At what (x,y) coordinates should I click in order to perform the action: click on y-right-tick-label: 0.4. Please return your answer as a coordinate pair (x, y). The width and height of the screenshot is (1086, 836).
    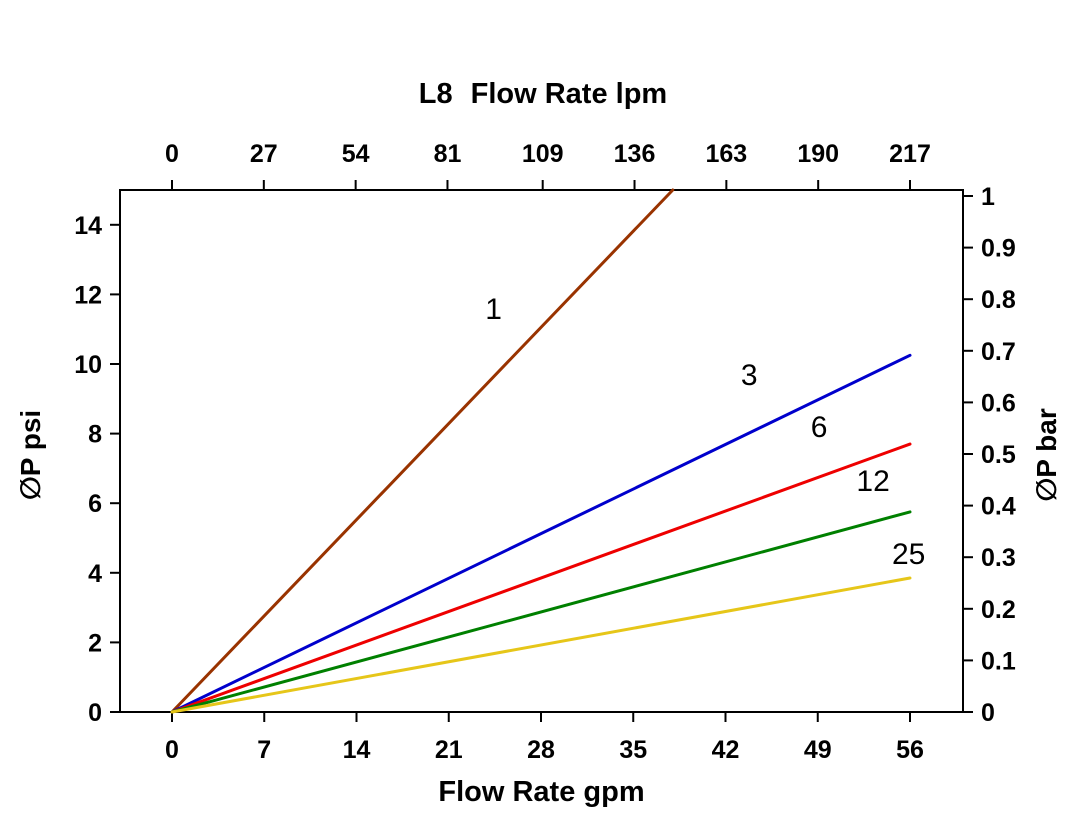
    Looking at the image, I should click on (998, 507).